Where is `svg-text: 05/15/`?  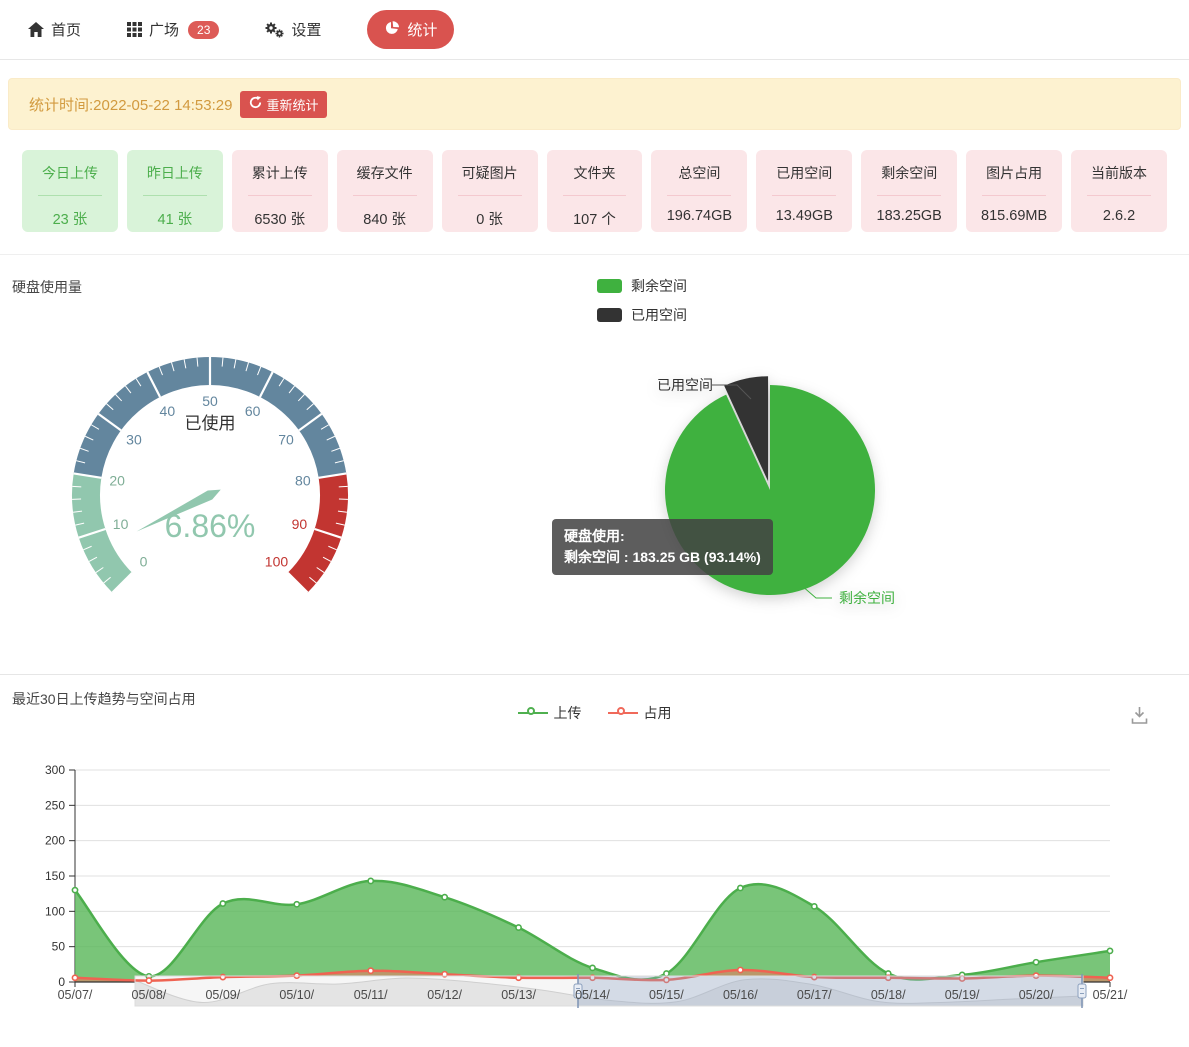 svg-text: 05/15/ is located at coordinates (666, 995).